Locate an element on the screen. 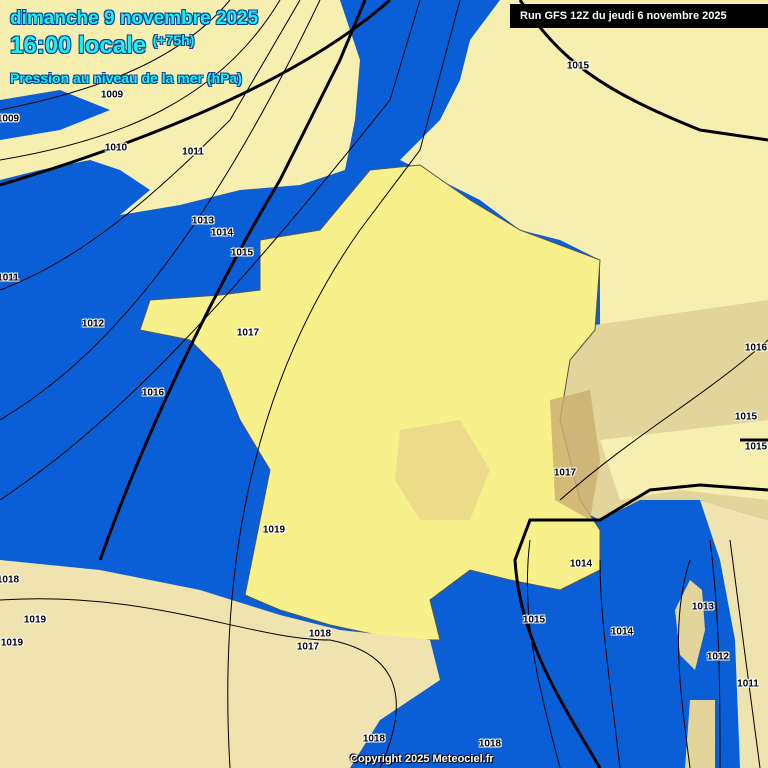 Image resolution: width=768 pixels, height=768 pixels. isobar-label: 1010 is located at coordinates (116, 148).